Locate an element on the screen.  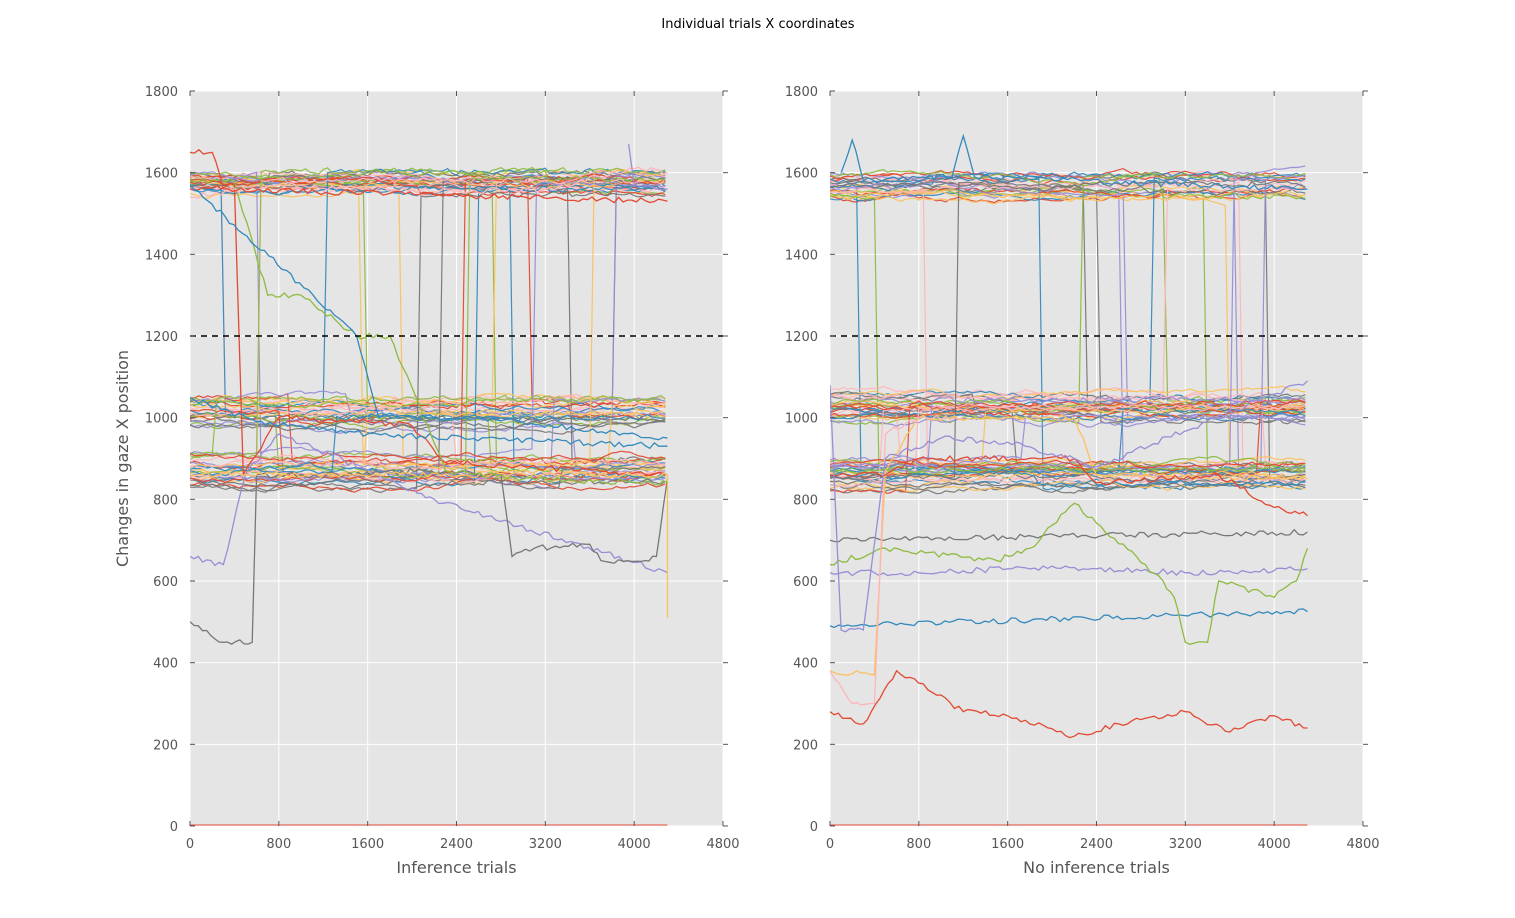
figure-title: Individual trials X coordinates is located at coordinates (757, 24).